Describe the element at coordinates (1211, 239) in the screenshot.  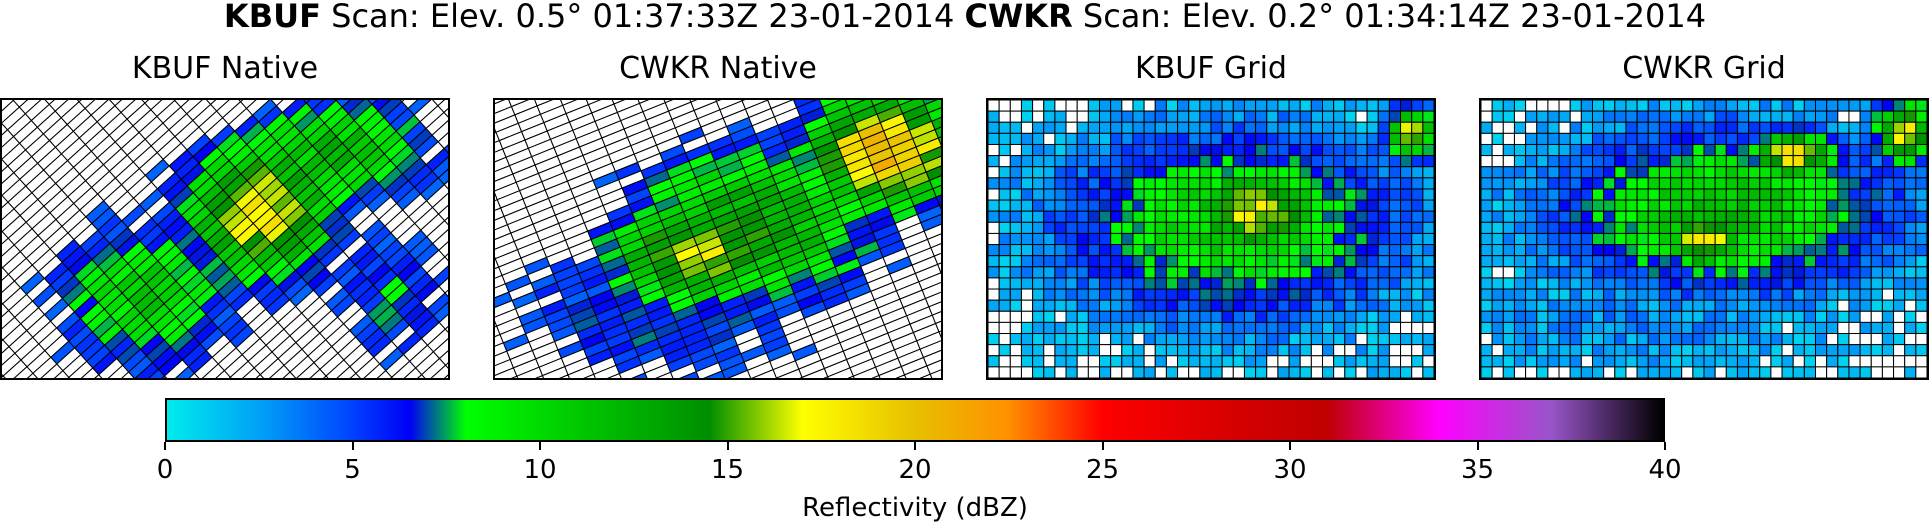
I see `panel-kbuf-grid` at that location.